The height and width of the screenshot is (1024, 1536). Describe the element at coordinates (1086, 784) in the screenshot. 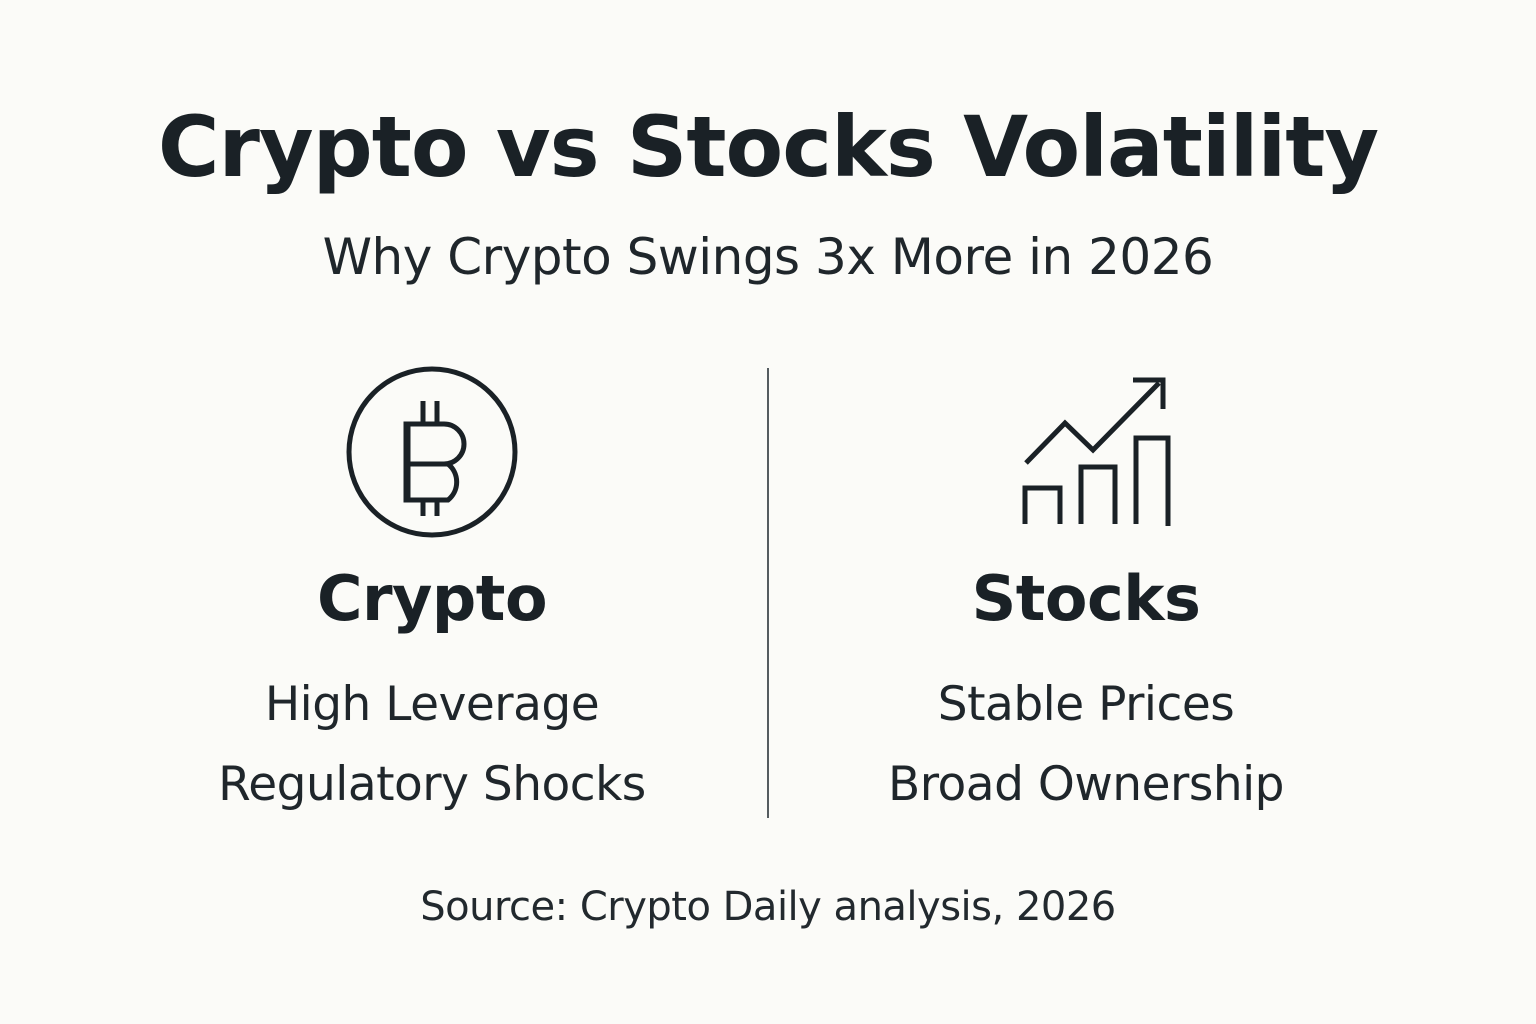

I see `stocks-point-2: Broad Ownership` at that location.